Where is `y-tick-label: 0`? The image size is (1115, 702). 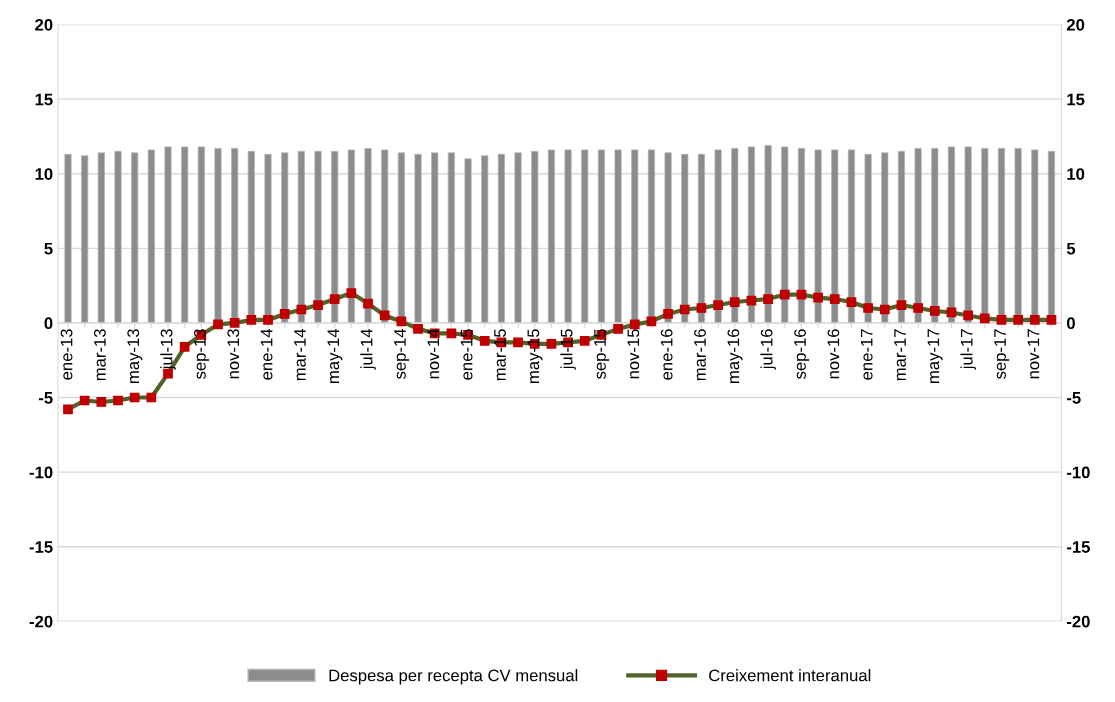
y-tick-label: 0 is located at coordinates (48, 323).